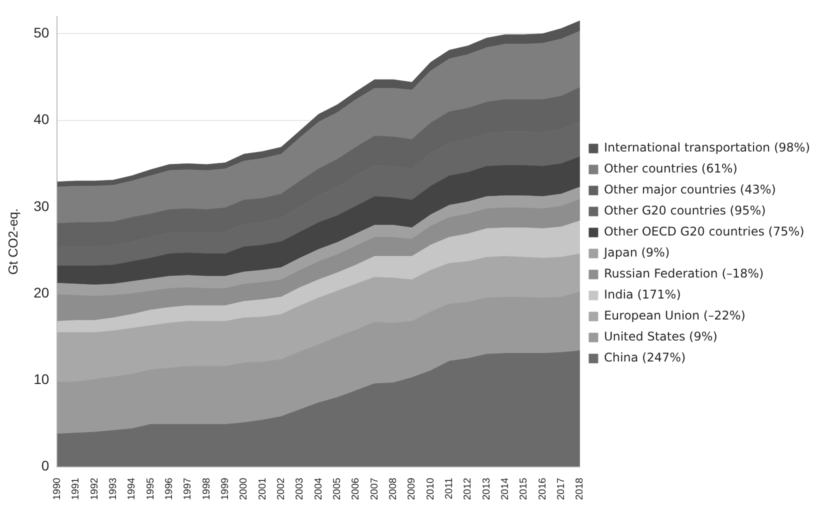 The height and width of the screenshot is (505, 824). I want to click on x-tick-label: 1991, so click(76, 488).